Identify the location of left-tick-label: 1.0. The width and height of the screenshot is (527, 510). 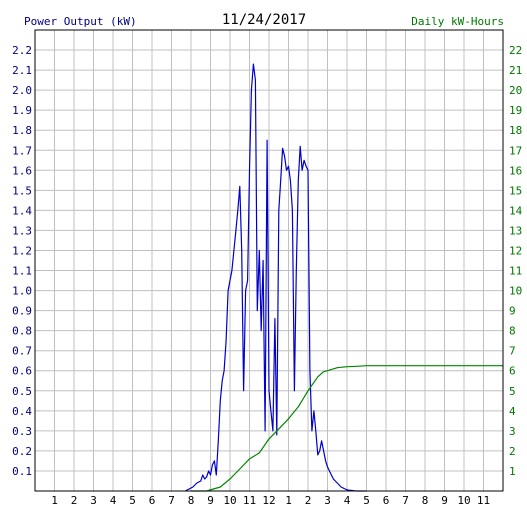
(22, 291).